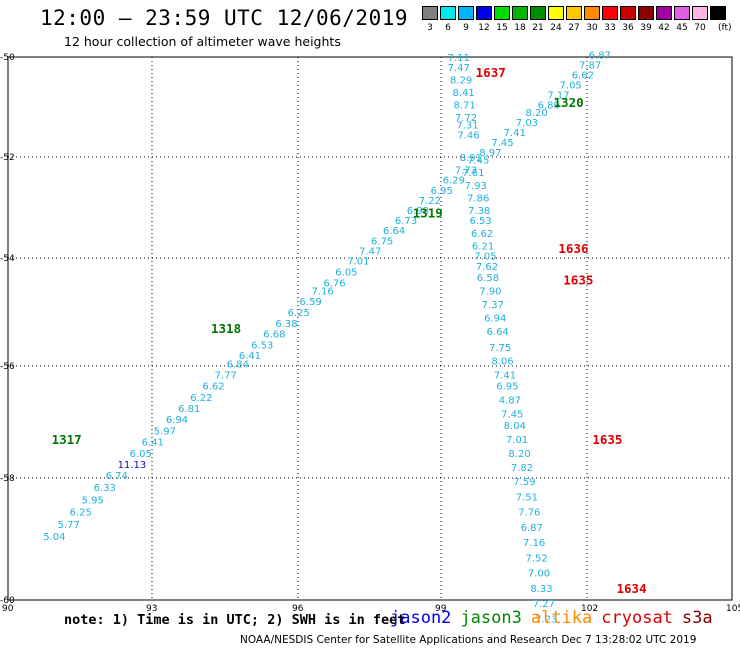 The image size is (740, 650). I want to click on track-pass-label: 1320, so click(569, 102).